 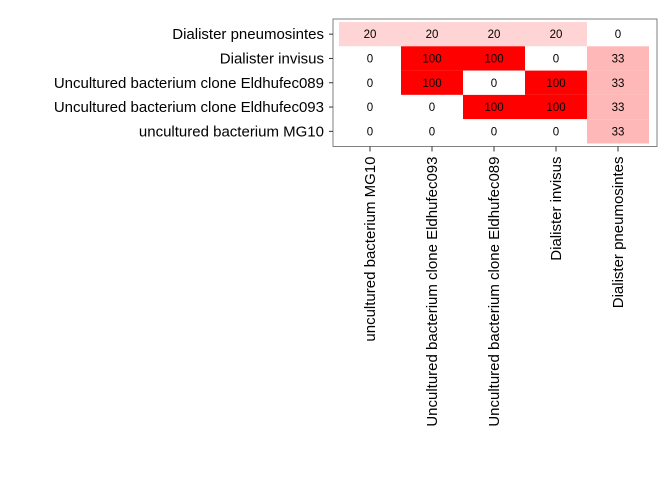 I want to click on x-tick-label-uncultured-bacterium-mg10: uncultured bacterium MG10, so click(x=370, y=249).